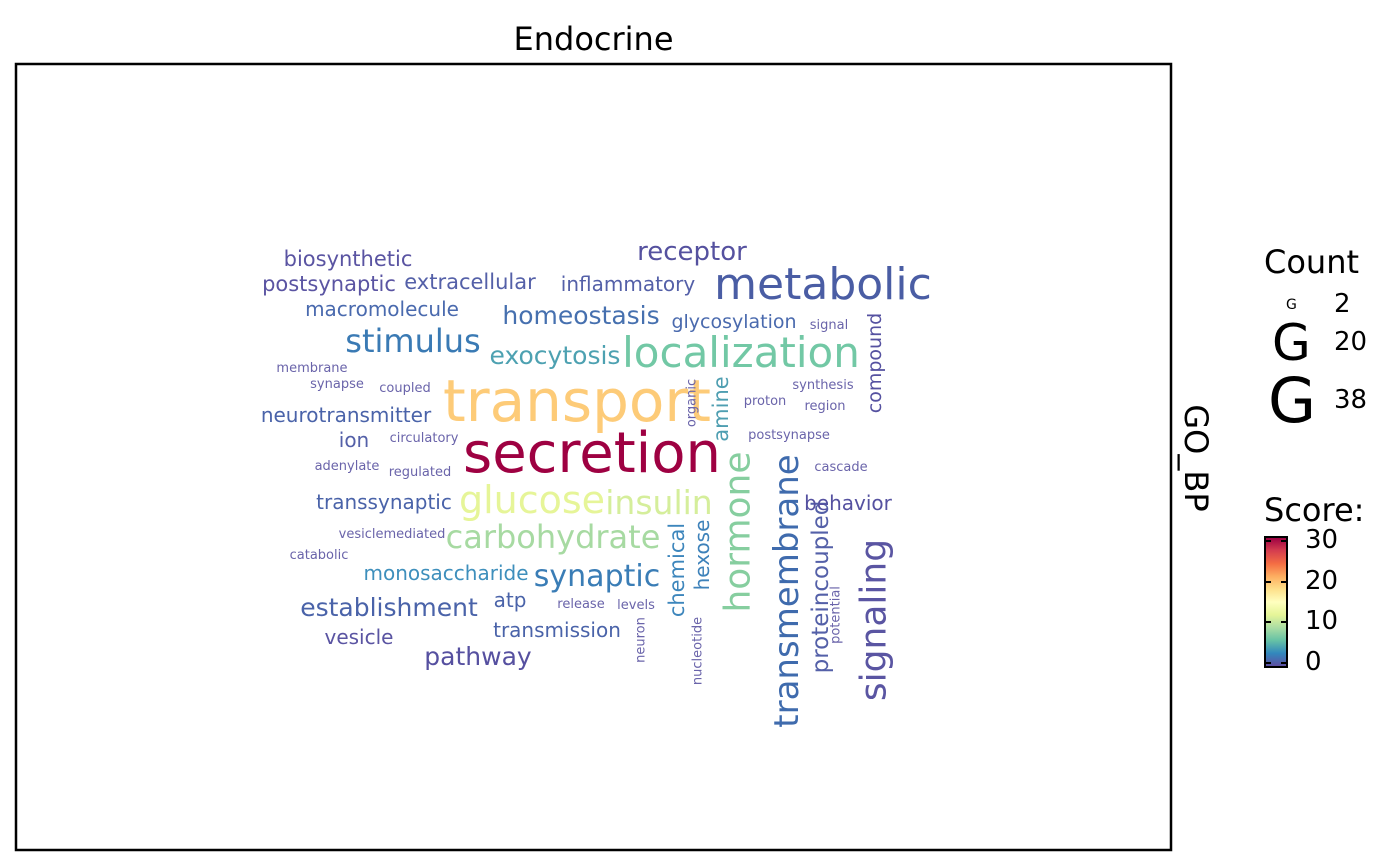 Image resolution: width=1400 pixels, height=866 pixels. I want to click on word-establishment: establishment, so click(389, 607).